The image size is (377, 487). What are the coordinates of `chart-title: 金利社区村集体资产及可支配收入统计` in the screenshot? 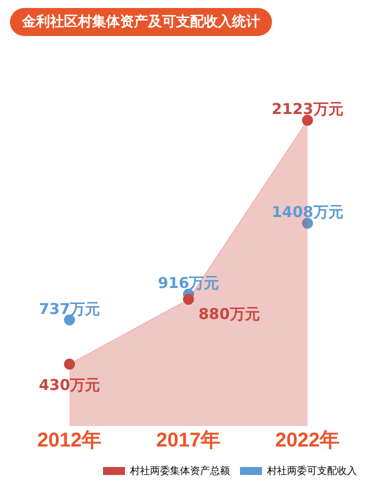 It's located at (141, 22).